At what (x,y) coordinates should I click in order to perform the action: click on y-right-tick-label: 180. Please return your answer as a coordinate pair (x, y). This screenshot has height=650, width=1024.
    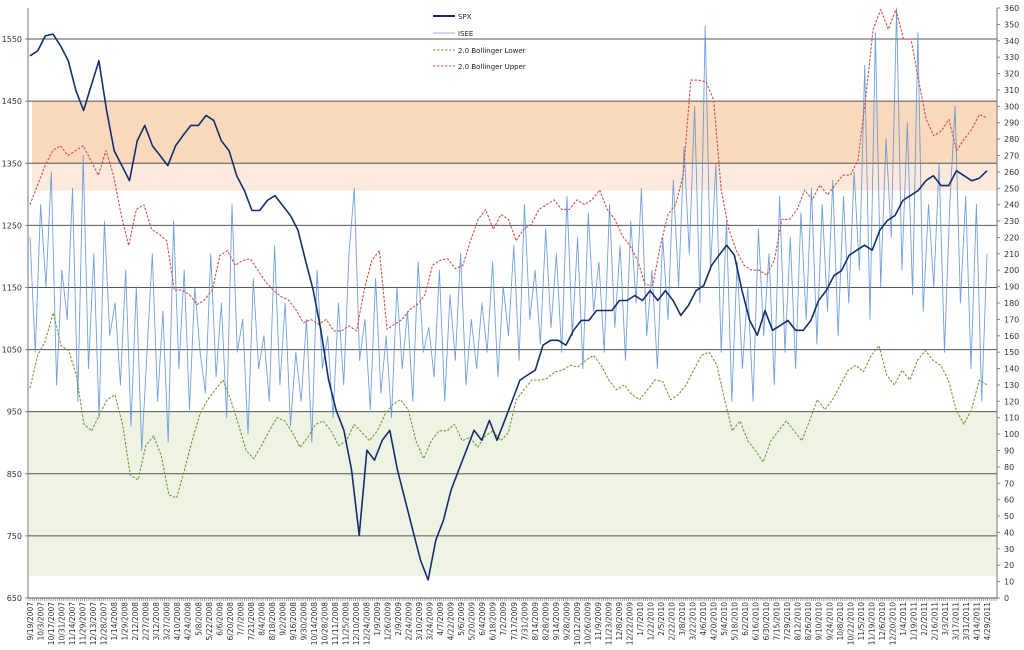
    Looking at the image, I should click on (1011, 303).